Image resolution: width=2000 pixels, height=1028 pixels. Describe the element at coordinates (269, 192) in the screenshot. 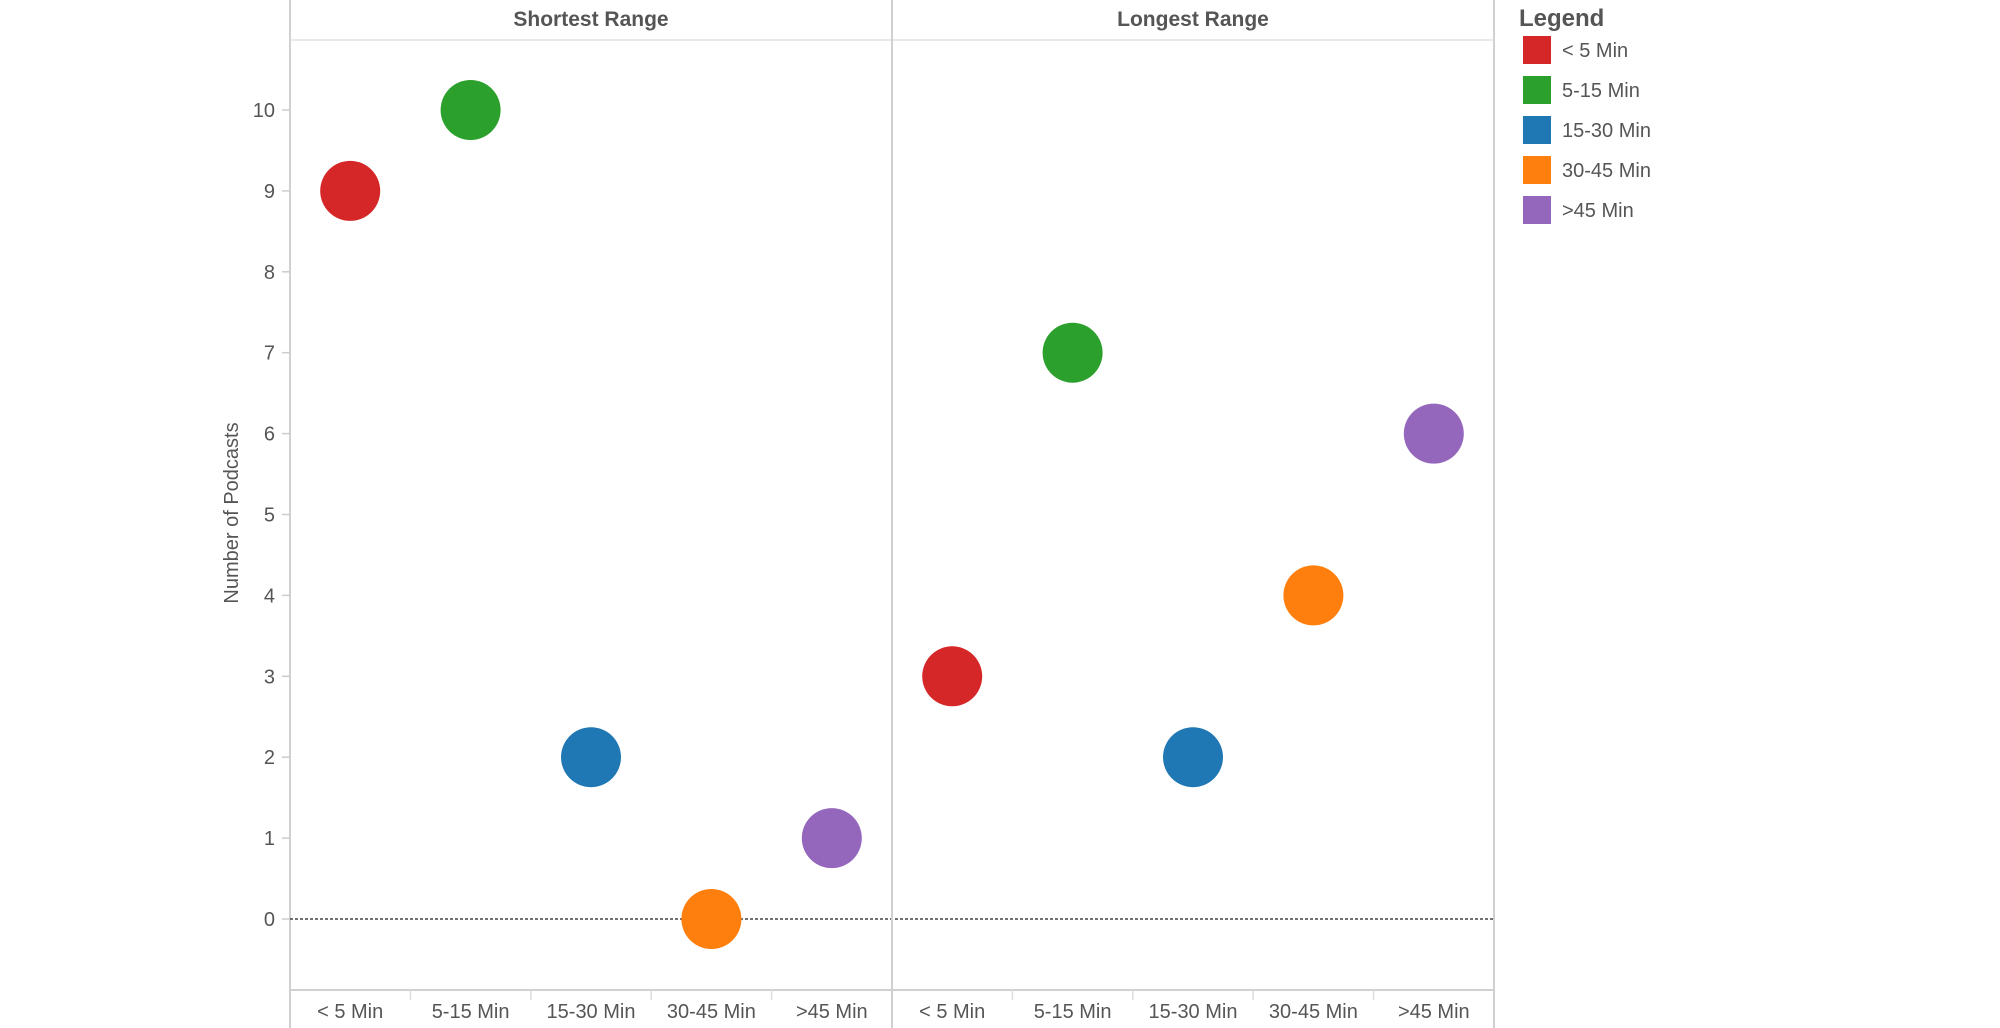

I see `y-tick-label: 9` at that location.